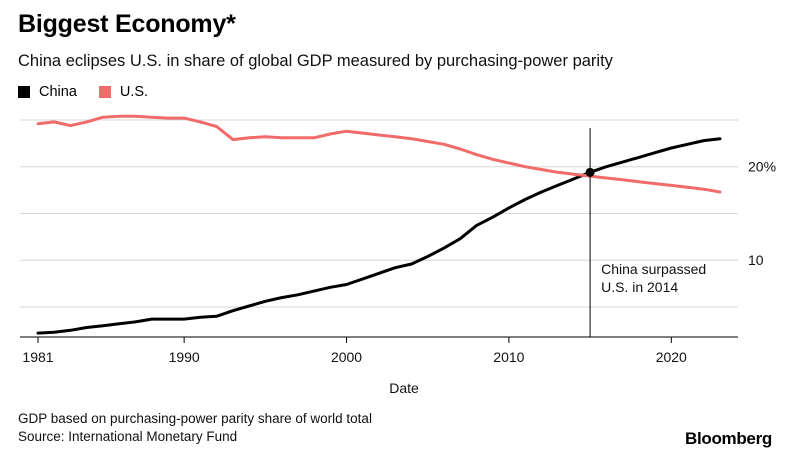 The width and height of the screenshot is (800, 459). I want to click on x-tick-label-2000: 2000, so click(346, 357).